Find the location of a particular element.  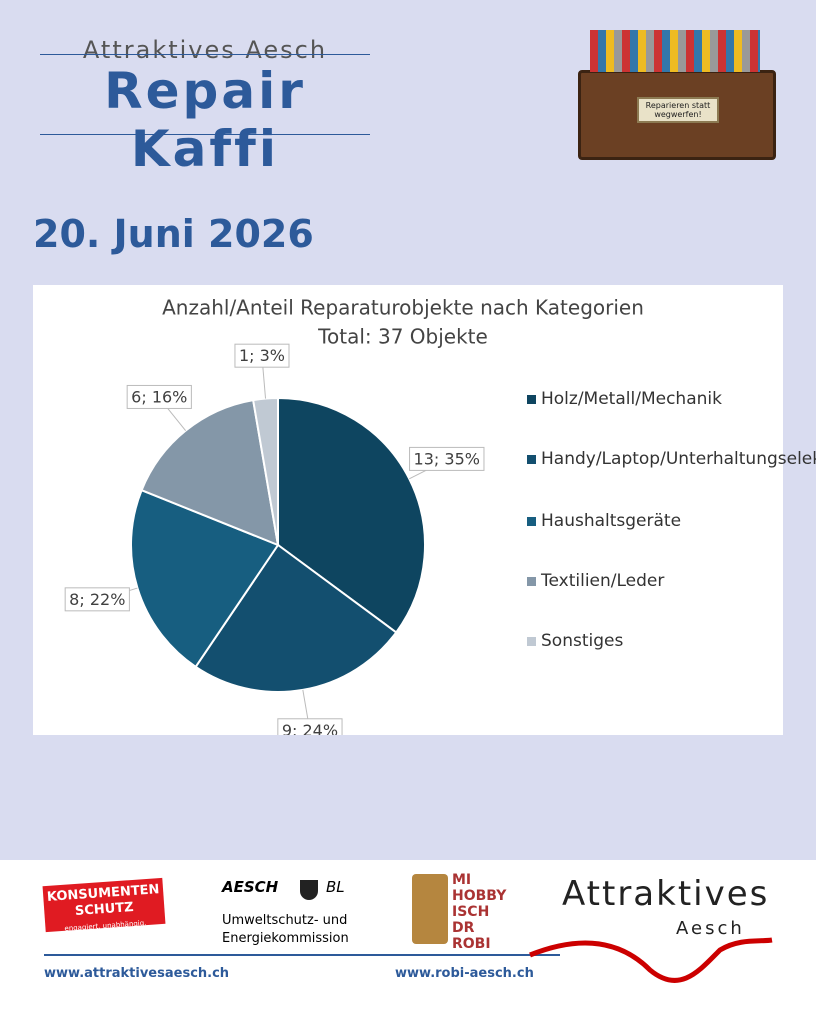

footer-line is located at coordinates (408, 960).